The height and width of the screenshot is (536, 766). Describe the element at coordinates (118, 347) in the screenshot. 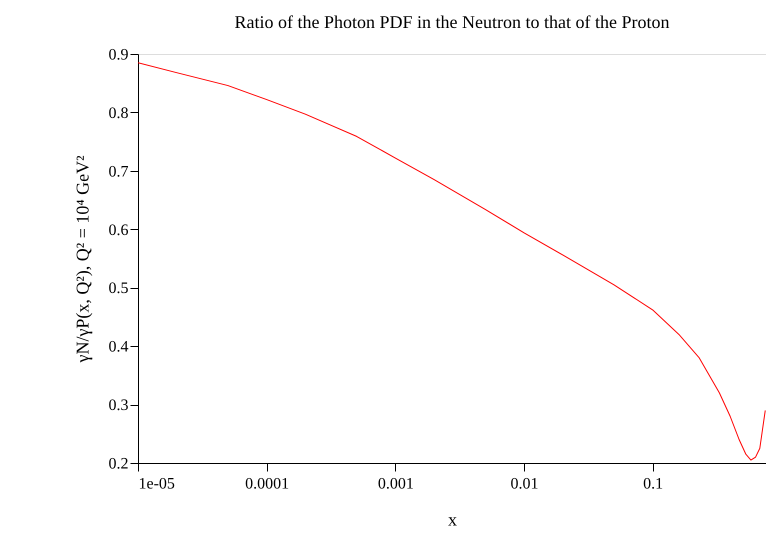

I see `y-tick-label: 0.4` at that location.